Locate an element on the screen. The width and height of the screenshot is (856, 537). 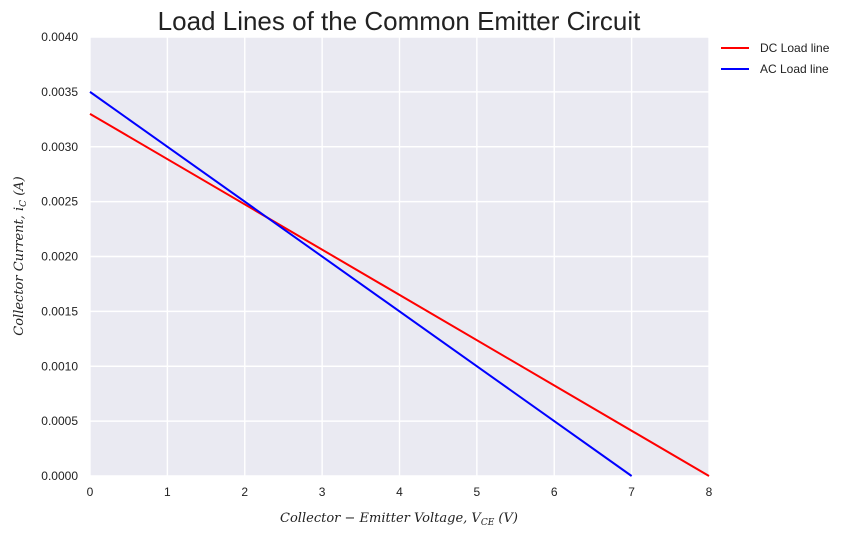
x-tick-label: 3 is located at coordinates (322, 492).